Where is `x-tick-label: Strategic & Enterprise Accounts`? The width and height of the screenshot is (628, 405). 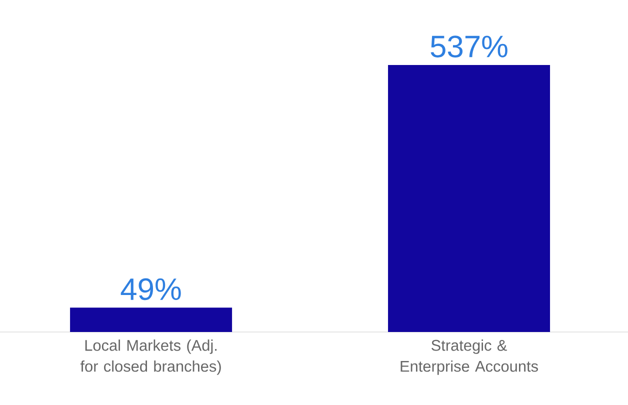
x-tick-label: Strategic & Enterprise Accounts is located at coordinates (469, 357).